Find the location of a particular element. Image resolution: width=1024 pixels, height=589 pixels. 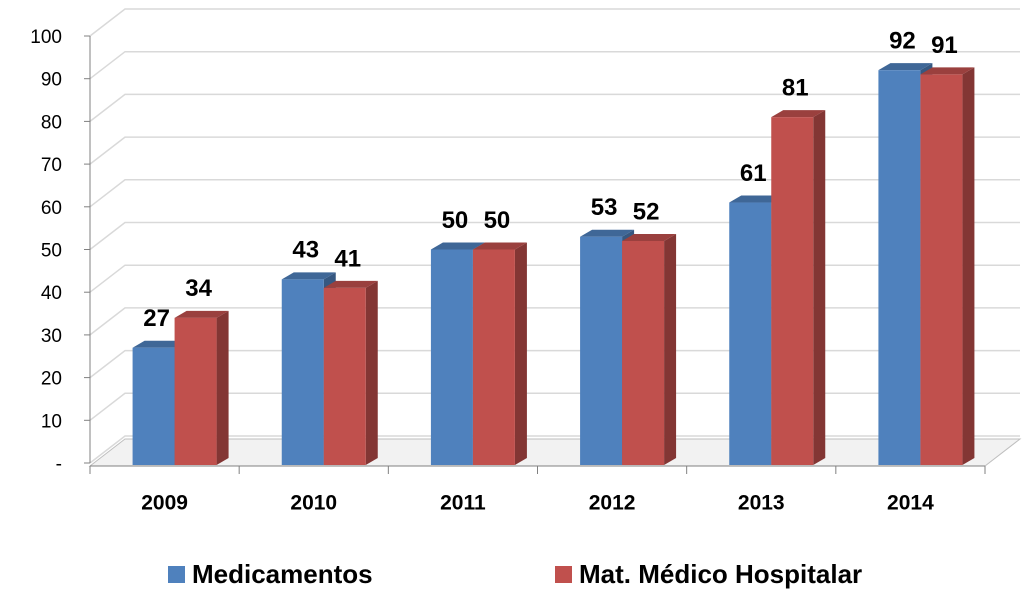

y-tick-label: - is located at coordinates (59, 464).